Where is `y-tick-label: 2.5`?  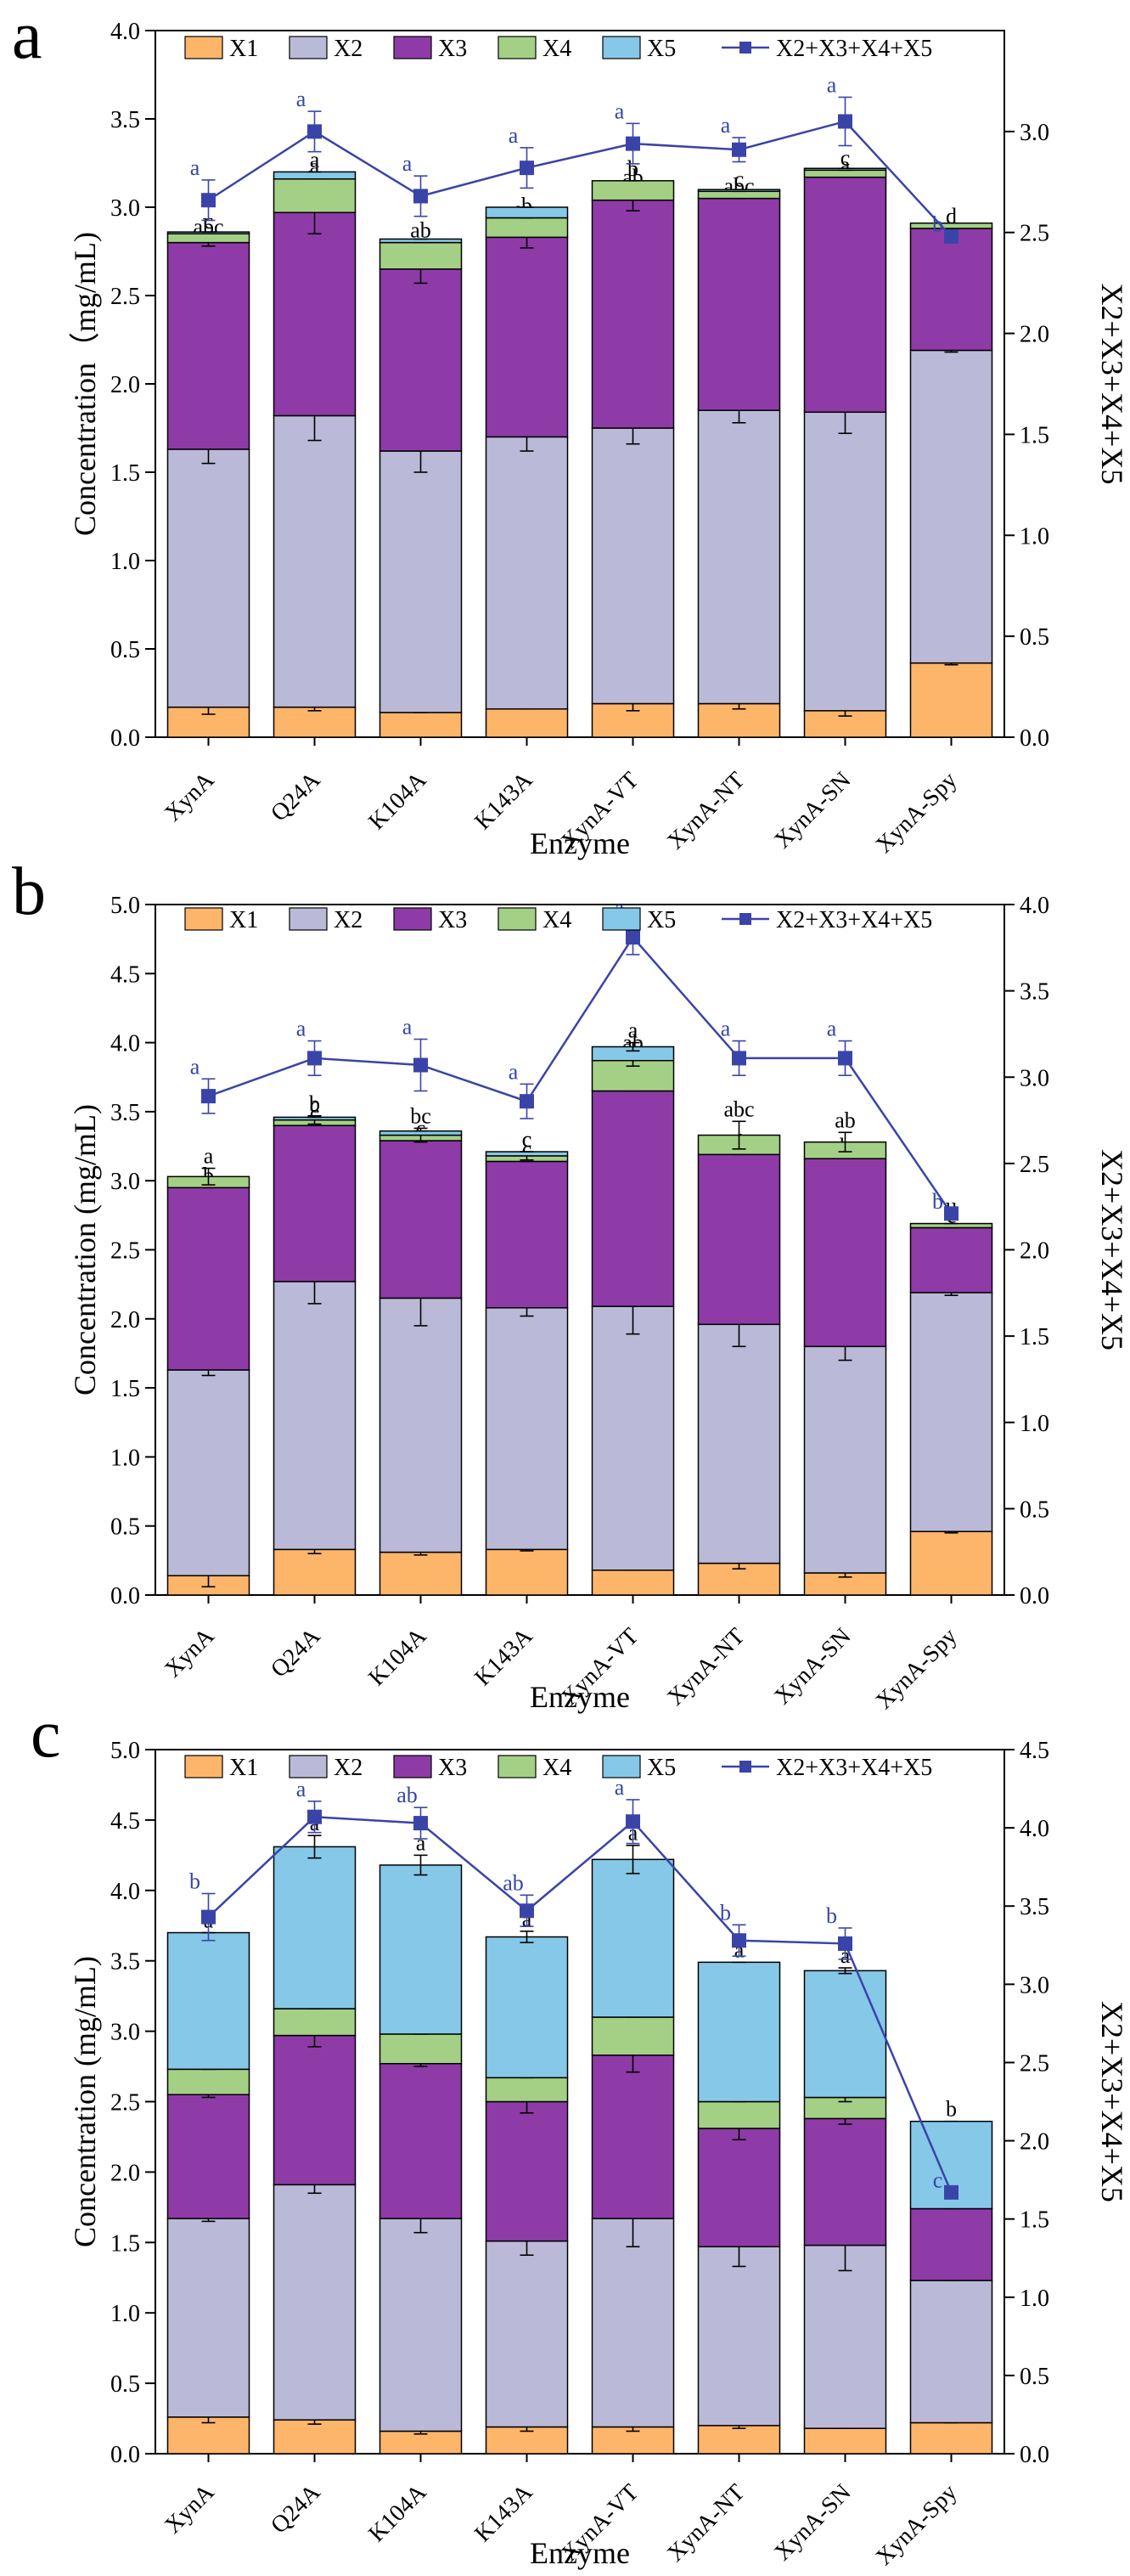 y-tick-label: 2.5 is located at coordinates (125, 297).